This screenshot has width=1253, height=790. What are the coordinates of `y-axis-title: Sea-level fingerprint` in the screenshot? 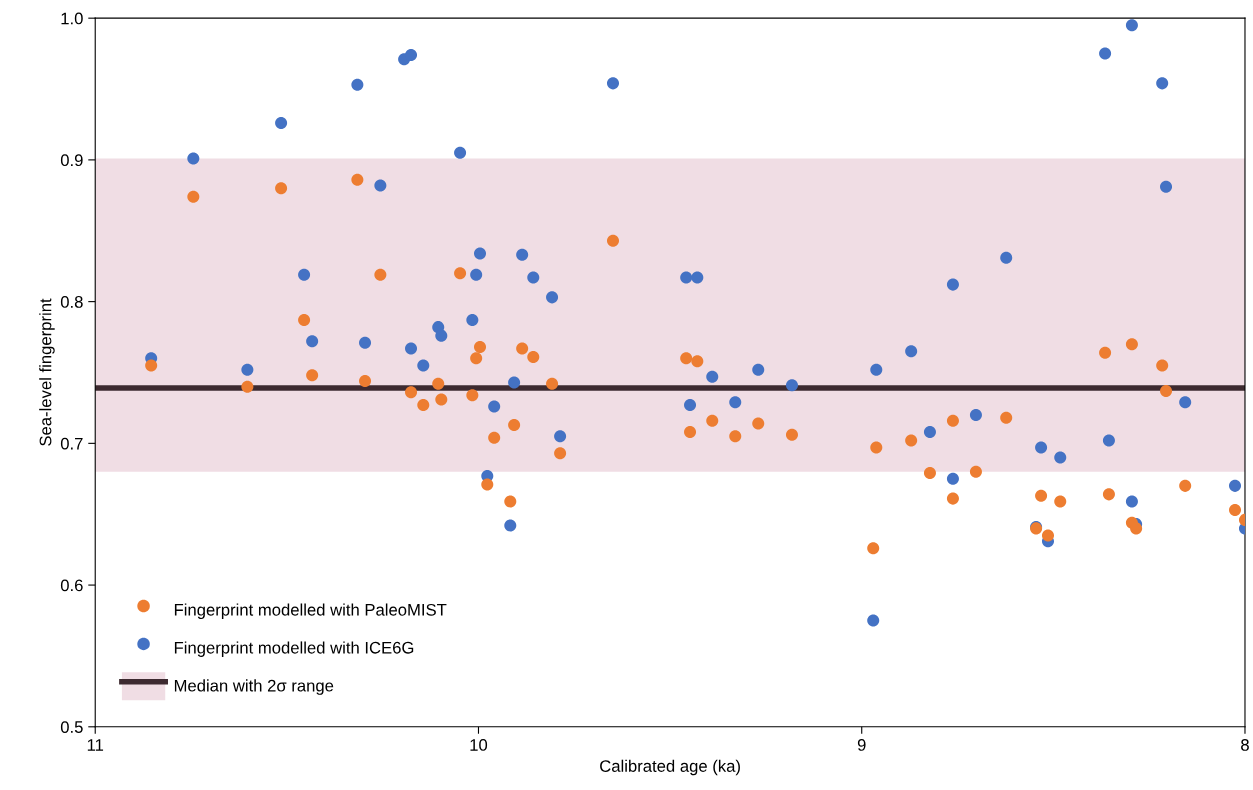 It's located at (47, 372).